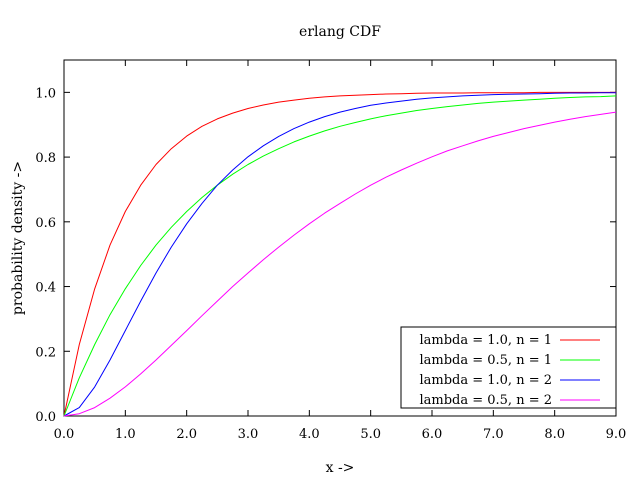  What do you see at coordinates (309, 434) in the screenshot?
I see `x-tick-label: 4.0` at bounding box center [309, 434].